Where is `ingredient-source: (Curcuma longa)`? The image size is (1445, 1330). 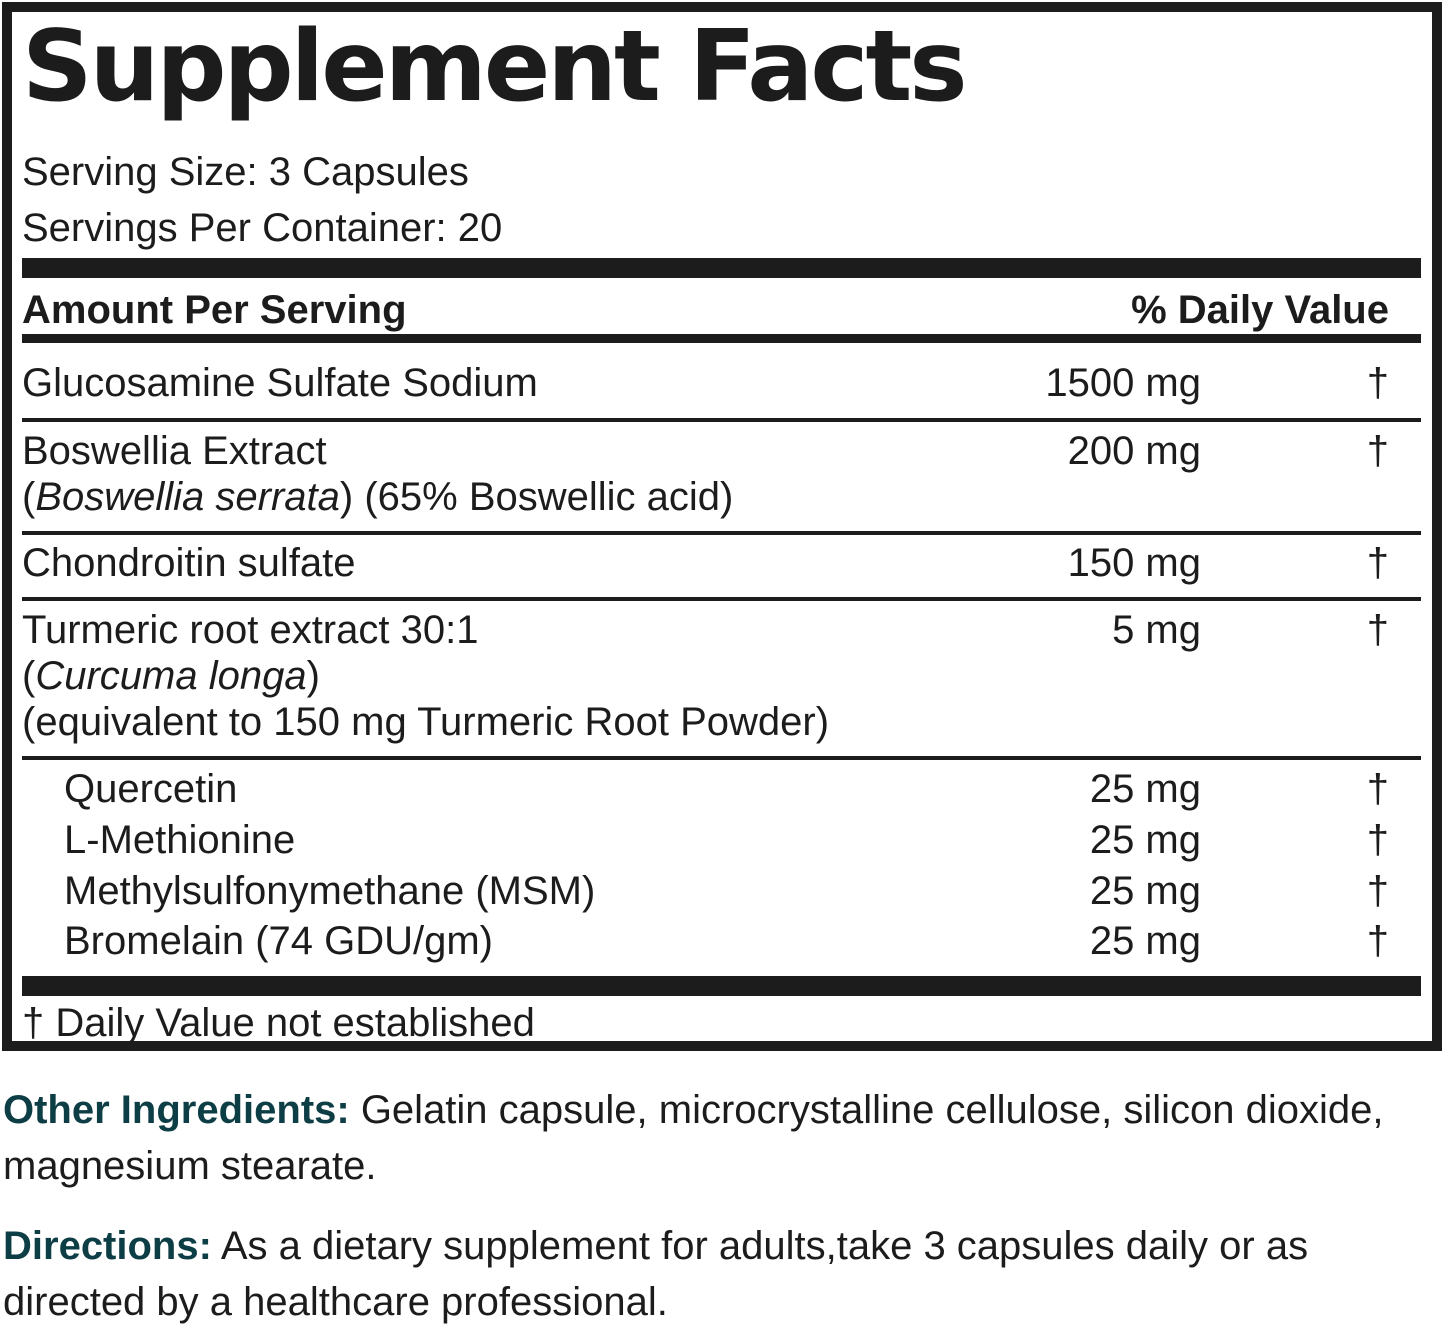
ingredient-source: (Curcuma longa) is located at coordinates (171, 676).